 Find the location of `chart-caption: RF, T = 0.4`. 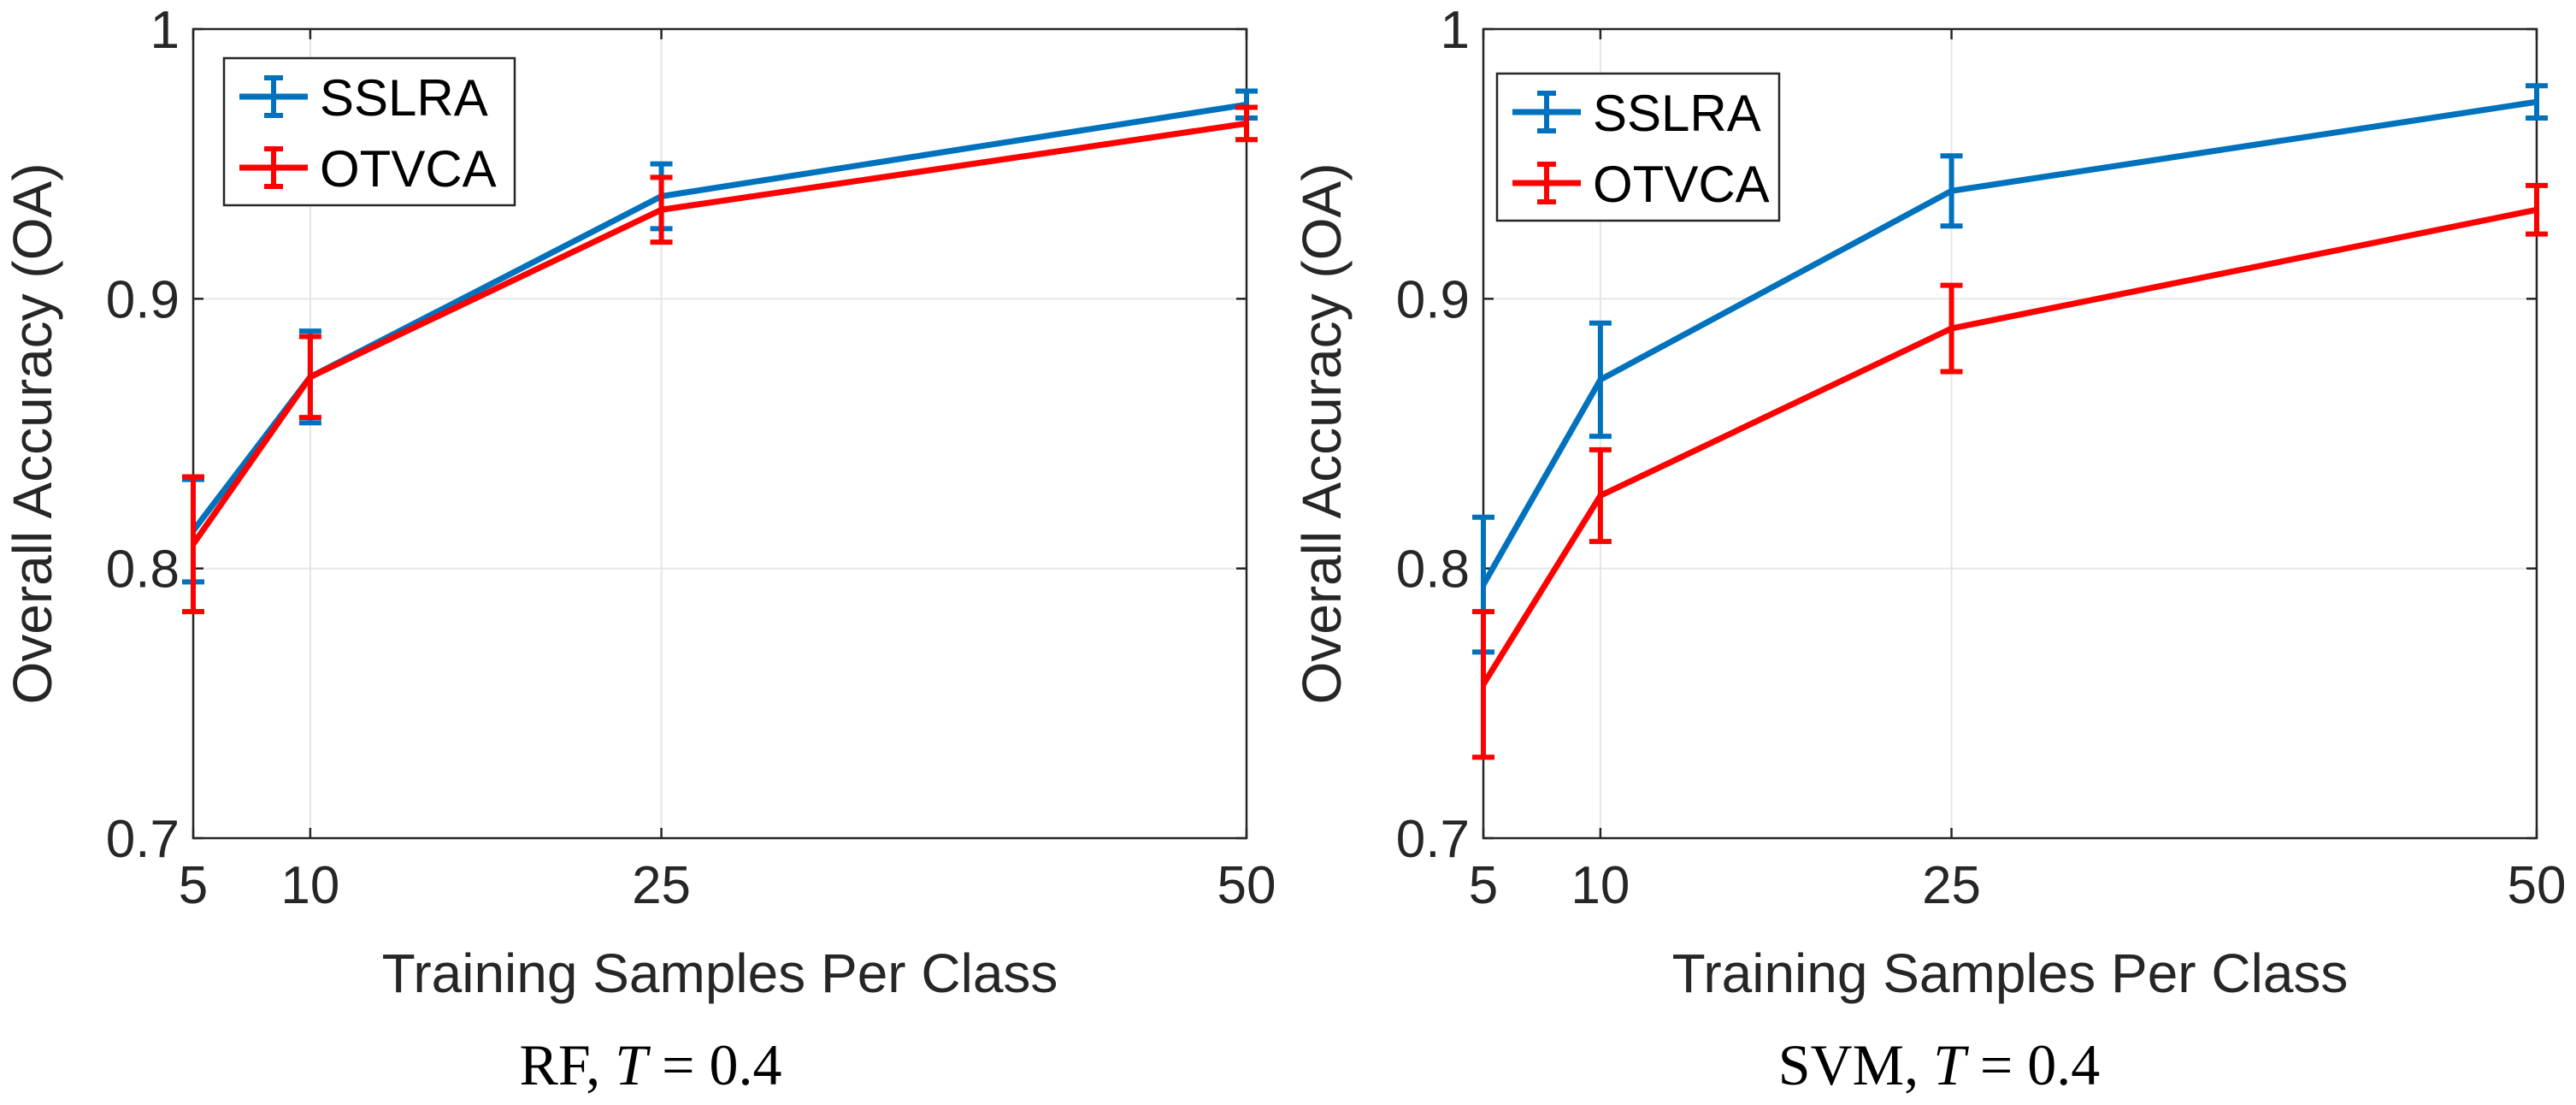

chart-caption: RF, T = 0.4 is located at coordinates (651, 1065).